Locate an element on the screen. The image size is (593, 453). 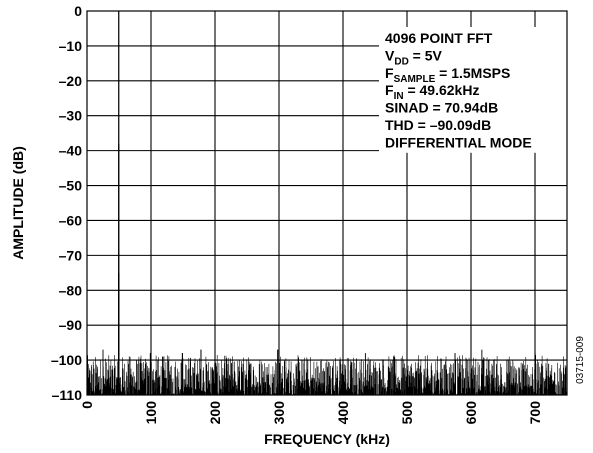
y-tick-label: –90 is located at coordinates (71, 325).